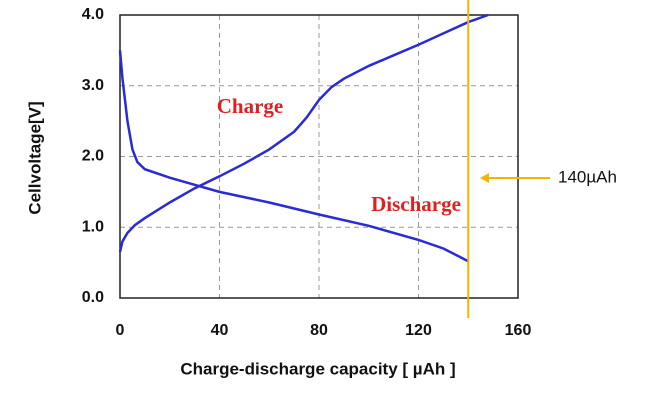 The image size is (658, 393). What do you see at coordinates (93, 297) in the screenshot?
I see `y-tick-label: 0.0` at bounding box center [93, 297].